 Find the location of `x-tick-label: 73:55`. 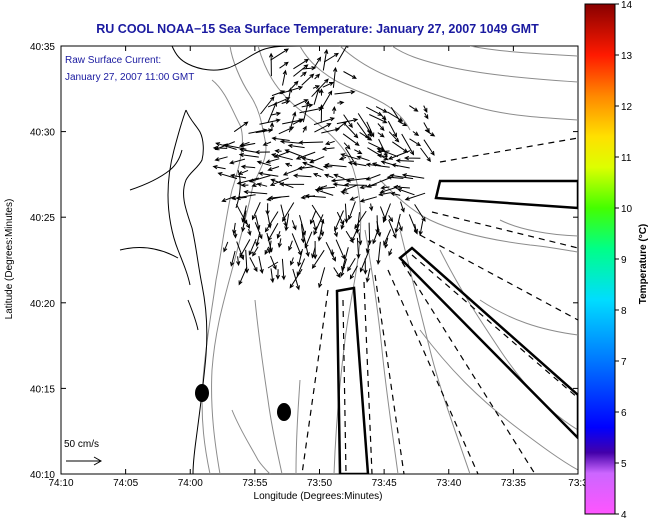

x-tick-label: 73:55 is located at coordinates (254, 483).